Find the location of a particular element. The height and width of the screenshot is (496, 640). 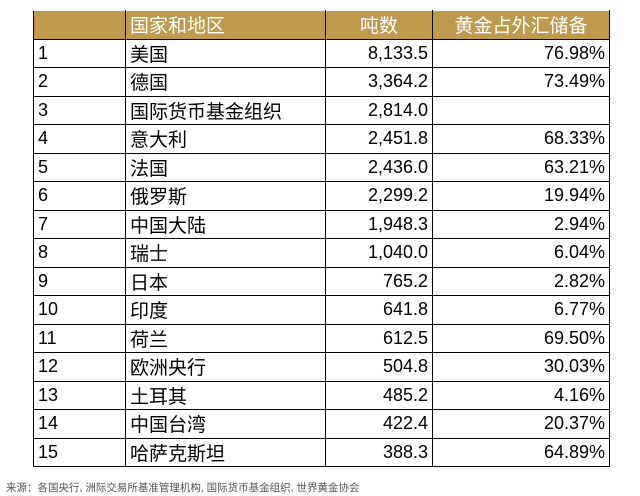

table-row: 6 俄罗斯 2,299.2 19.94% is located at coordinates (321, 196).